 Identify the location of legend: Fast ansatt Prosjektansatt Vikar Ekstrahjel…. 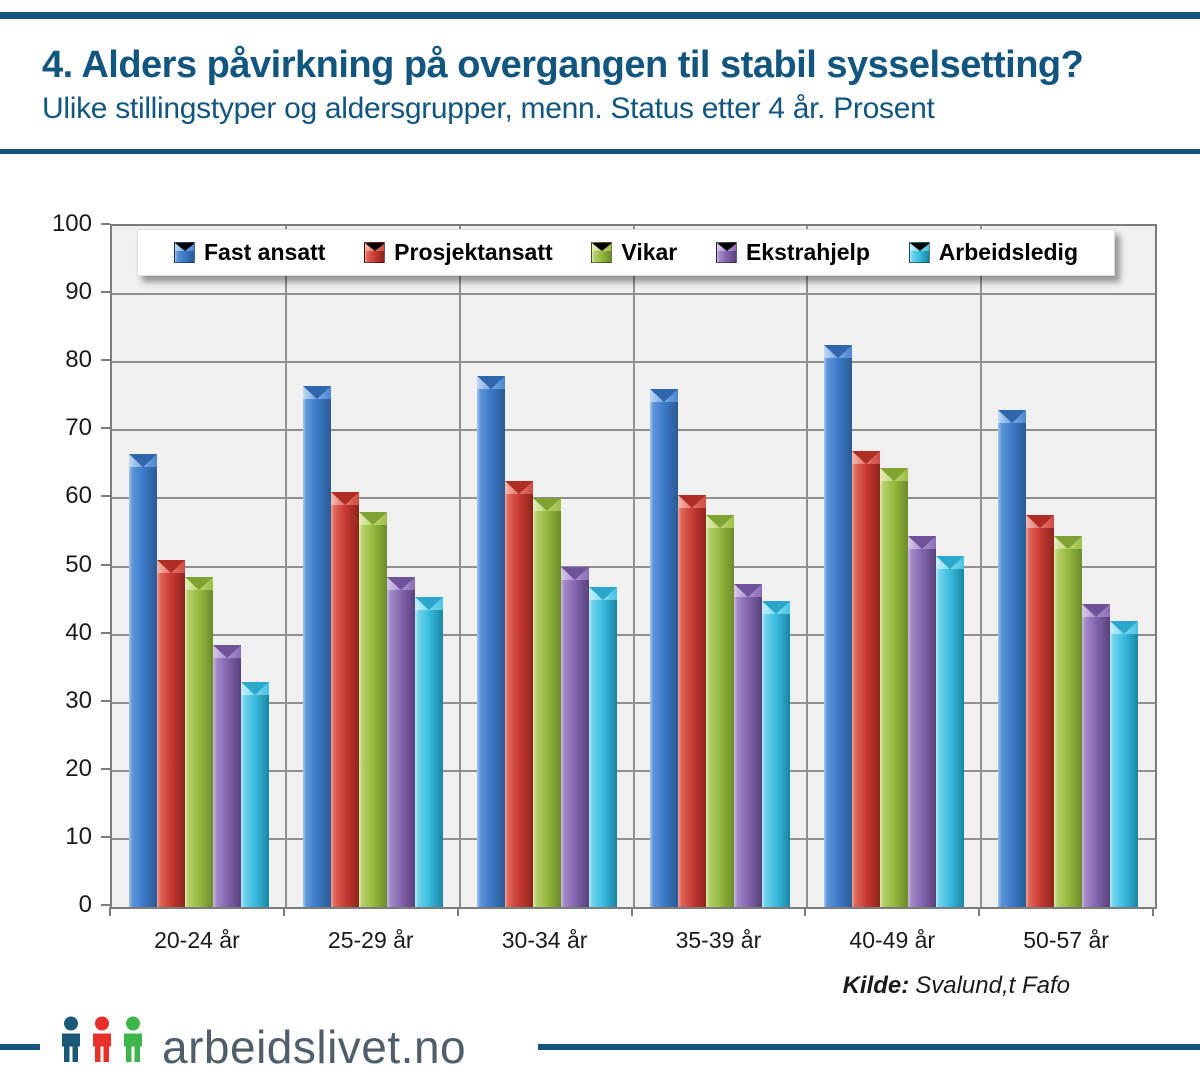
(626, 252).